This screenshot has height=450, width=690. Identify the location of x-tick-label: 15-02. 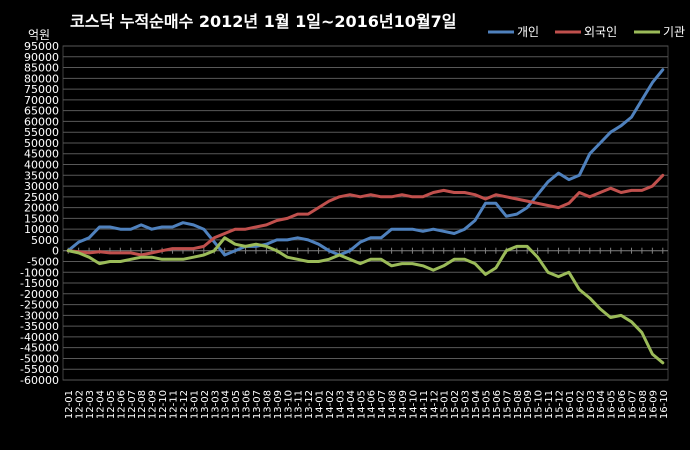
(455, 404).